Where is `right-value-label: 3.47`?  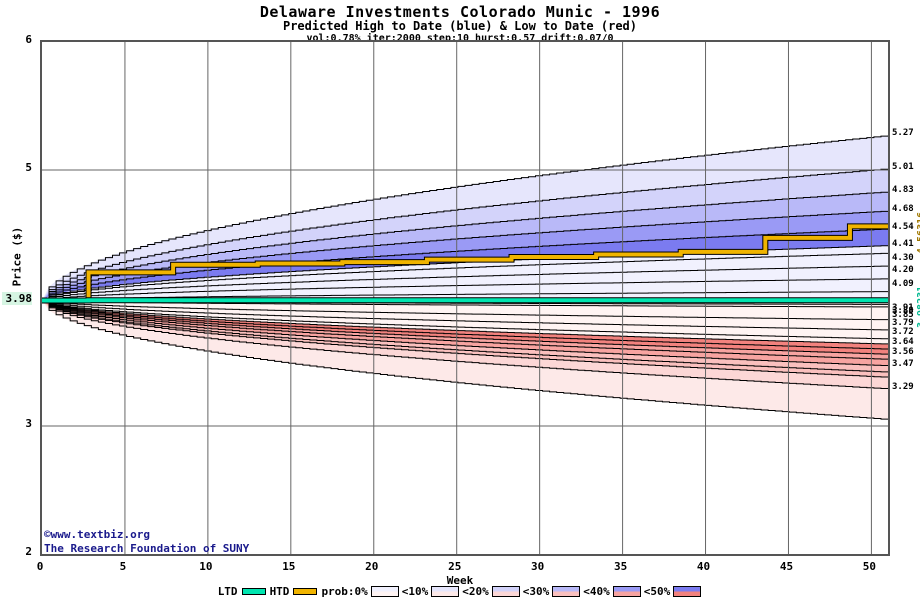
right-value-label: 3.47 is located at coordinates (903, 363).